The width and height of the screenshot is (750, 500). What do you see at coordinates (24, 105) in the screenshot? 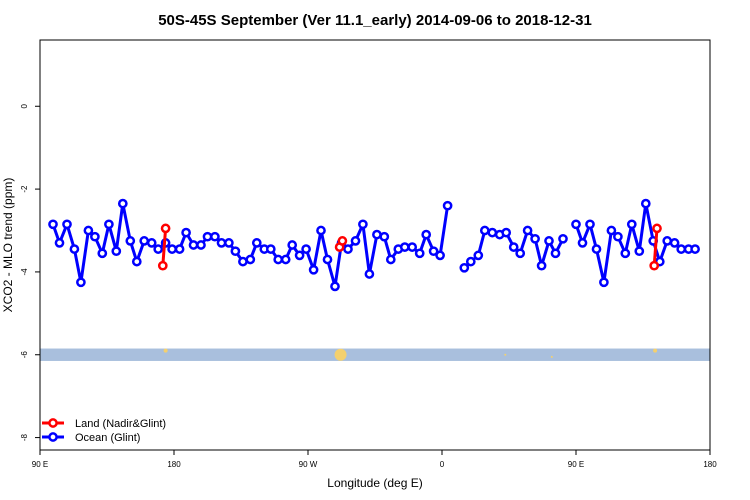
I see `y-tick-label: 0` at bounding box center [24, 105].